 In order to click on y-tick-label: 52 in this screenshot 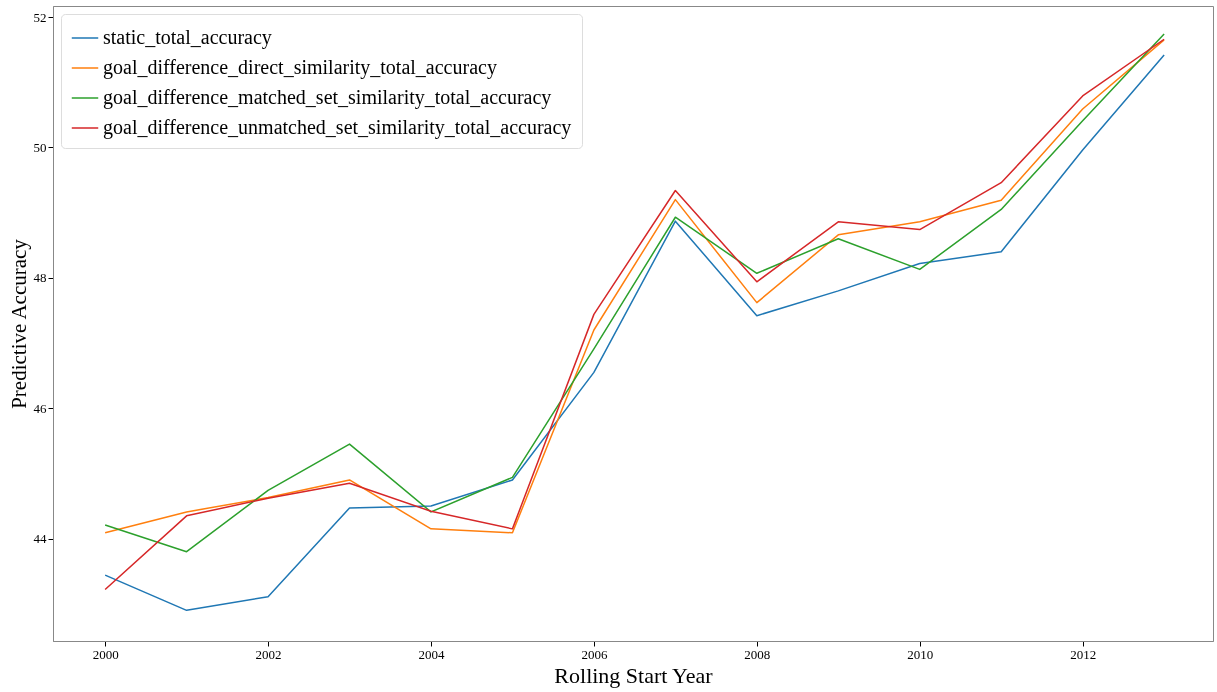, I will do `click(40, 17)`.